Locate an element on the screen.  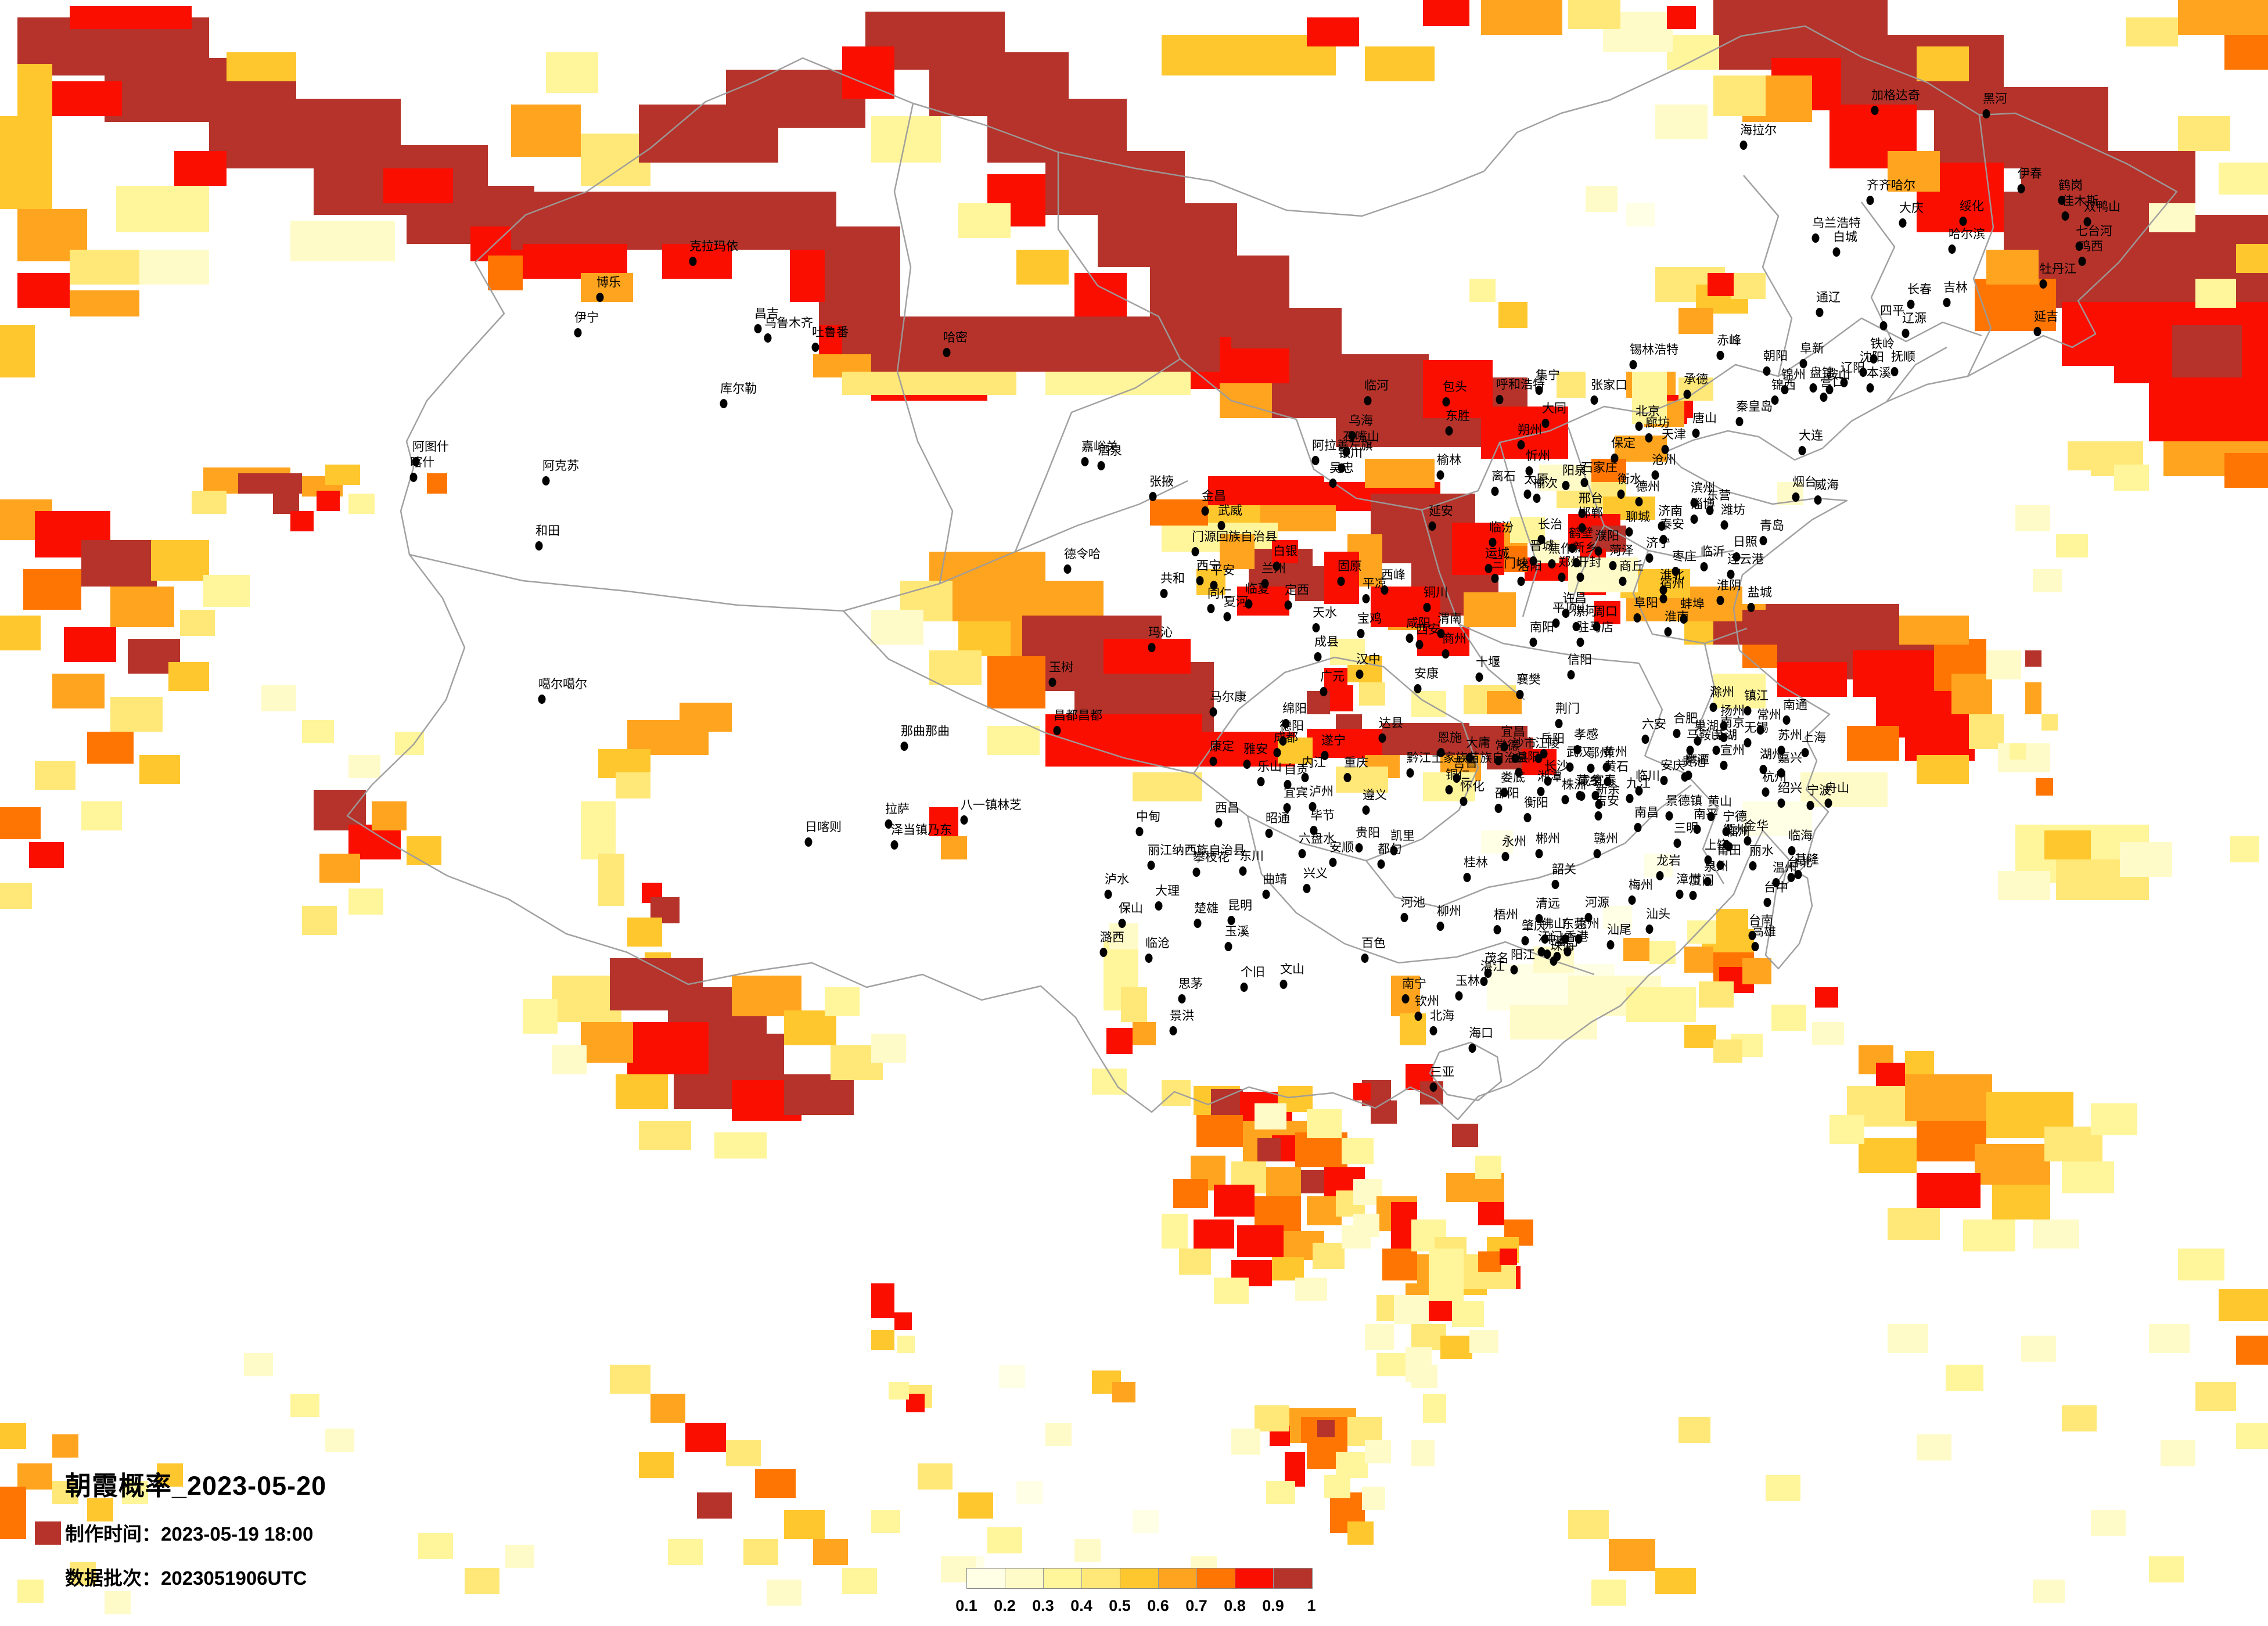
city-label: 本溪 is located at coordinates (1879, 373).